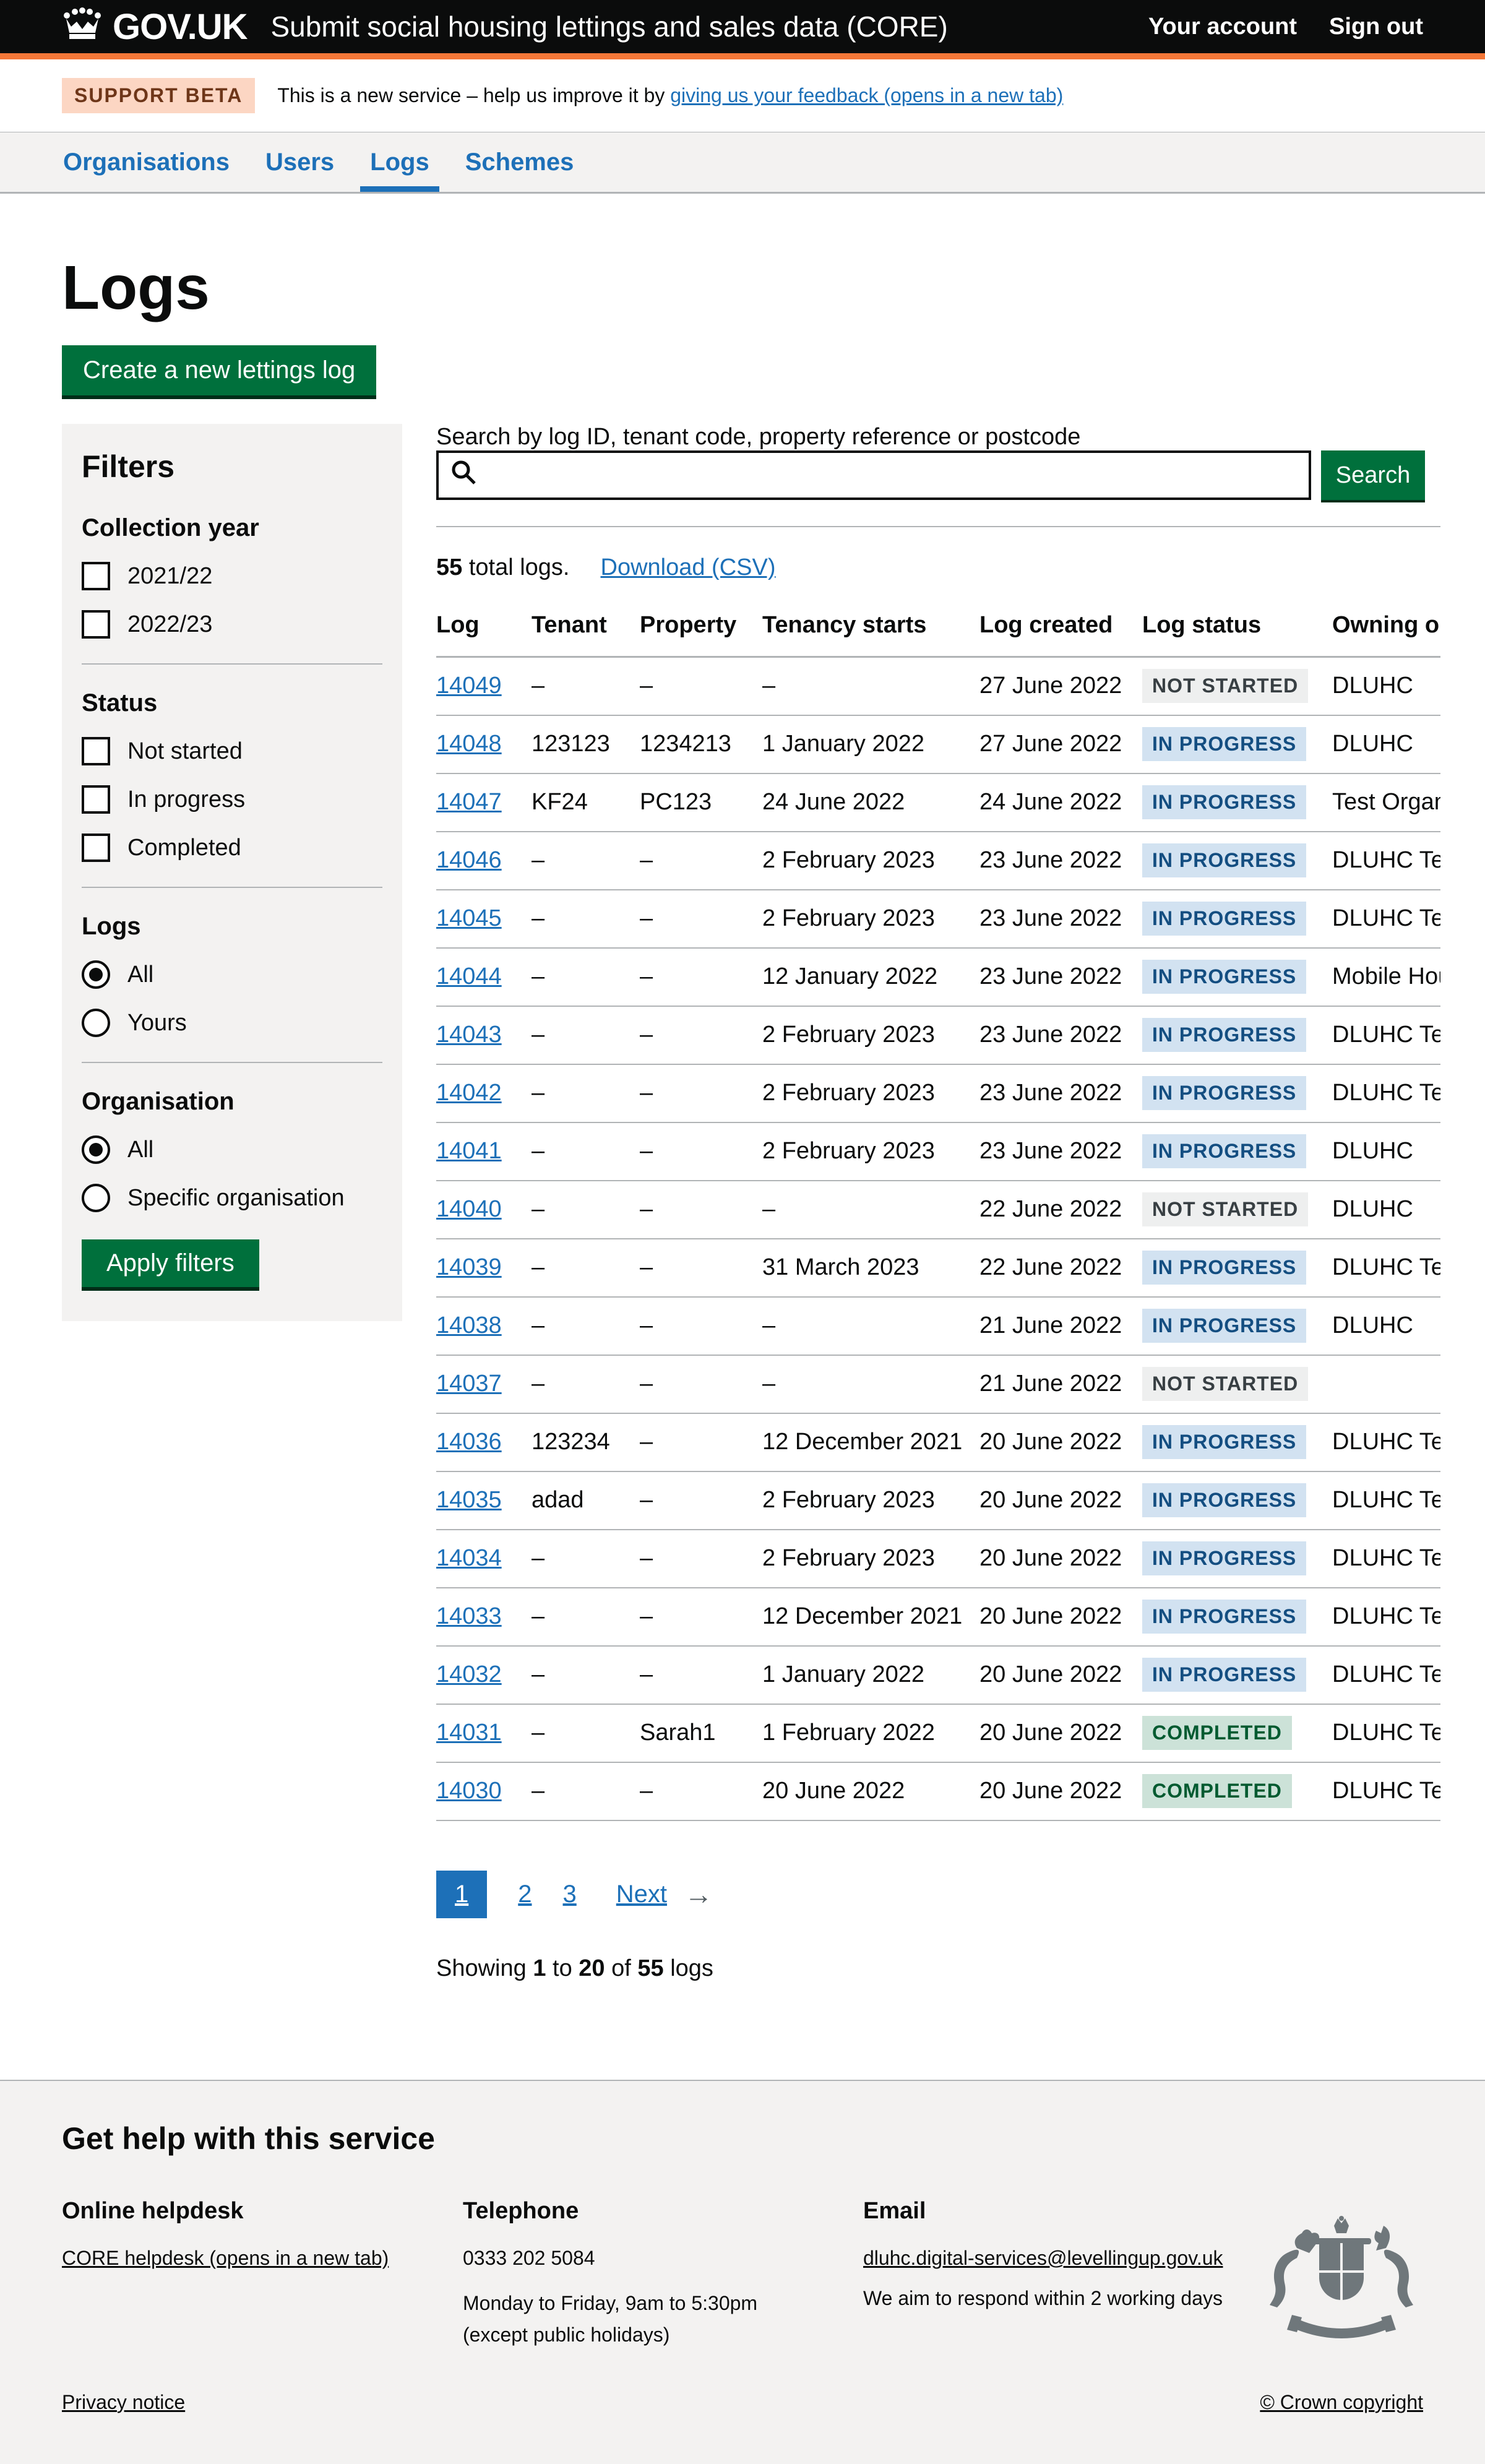 The height and width of the screenshot is (2464, 1485). I want to click on nav-item-logs: Logs, so click(399, 162).